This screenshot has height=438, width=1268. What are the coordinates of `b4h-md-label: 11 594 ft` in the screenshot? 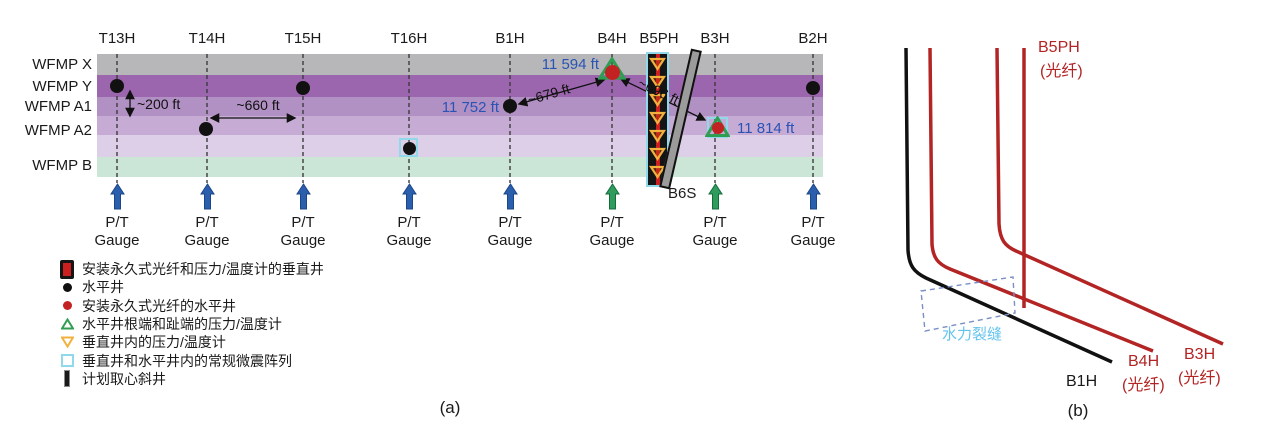 It's located at (570, 64).